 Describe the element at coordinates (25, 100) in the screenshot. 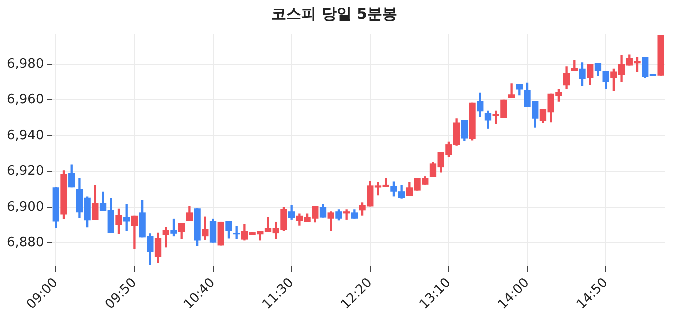

I see `y-tick-label: 6,960` at that location.